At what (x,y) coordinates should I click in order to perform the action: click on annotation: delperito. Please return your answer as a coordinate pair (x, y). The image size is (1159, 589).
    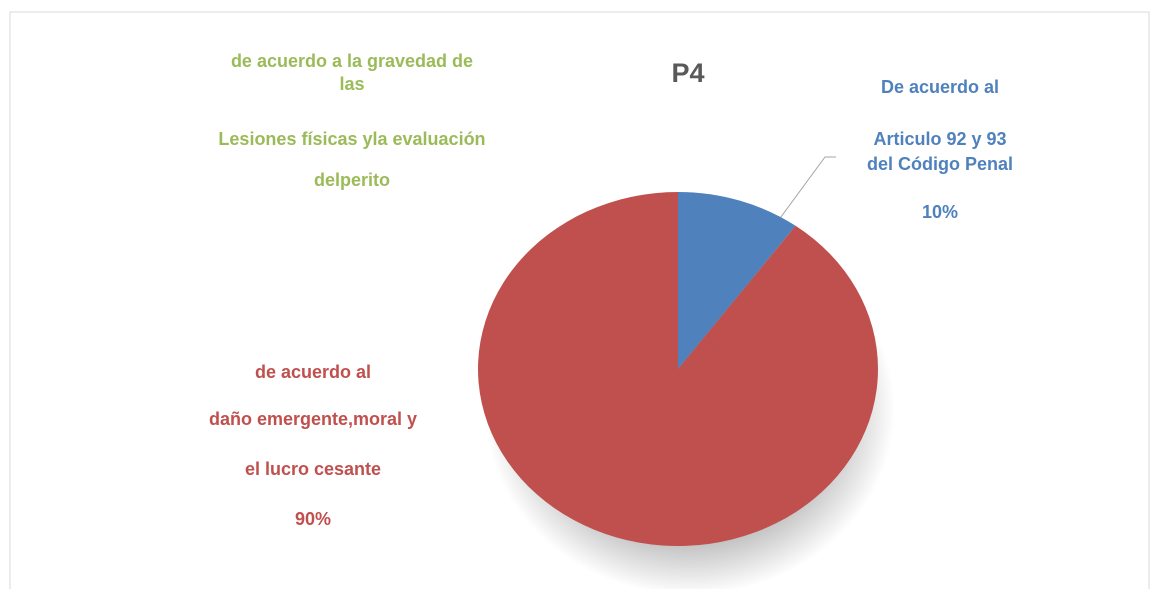
    Looking at the image, I should click on (352, 180).